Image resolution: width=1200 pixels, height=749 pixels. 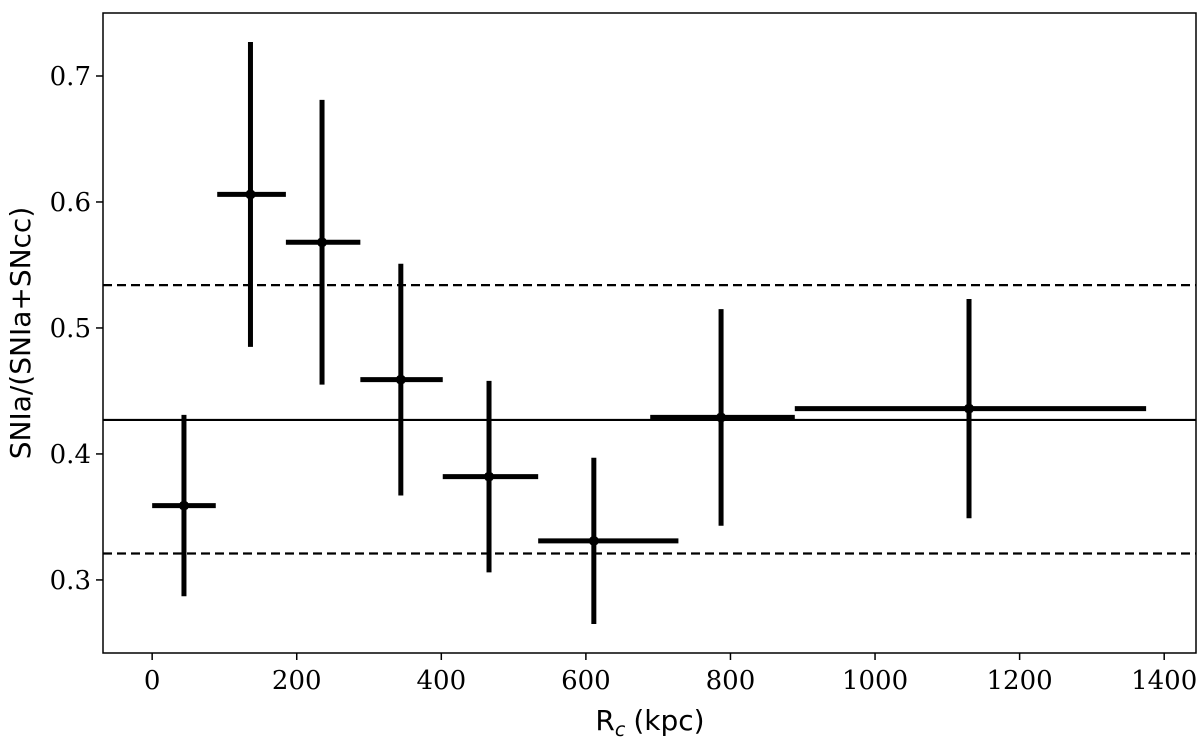 I want to click on x-label-unit: (kpc), so click(x=668, y=720).